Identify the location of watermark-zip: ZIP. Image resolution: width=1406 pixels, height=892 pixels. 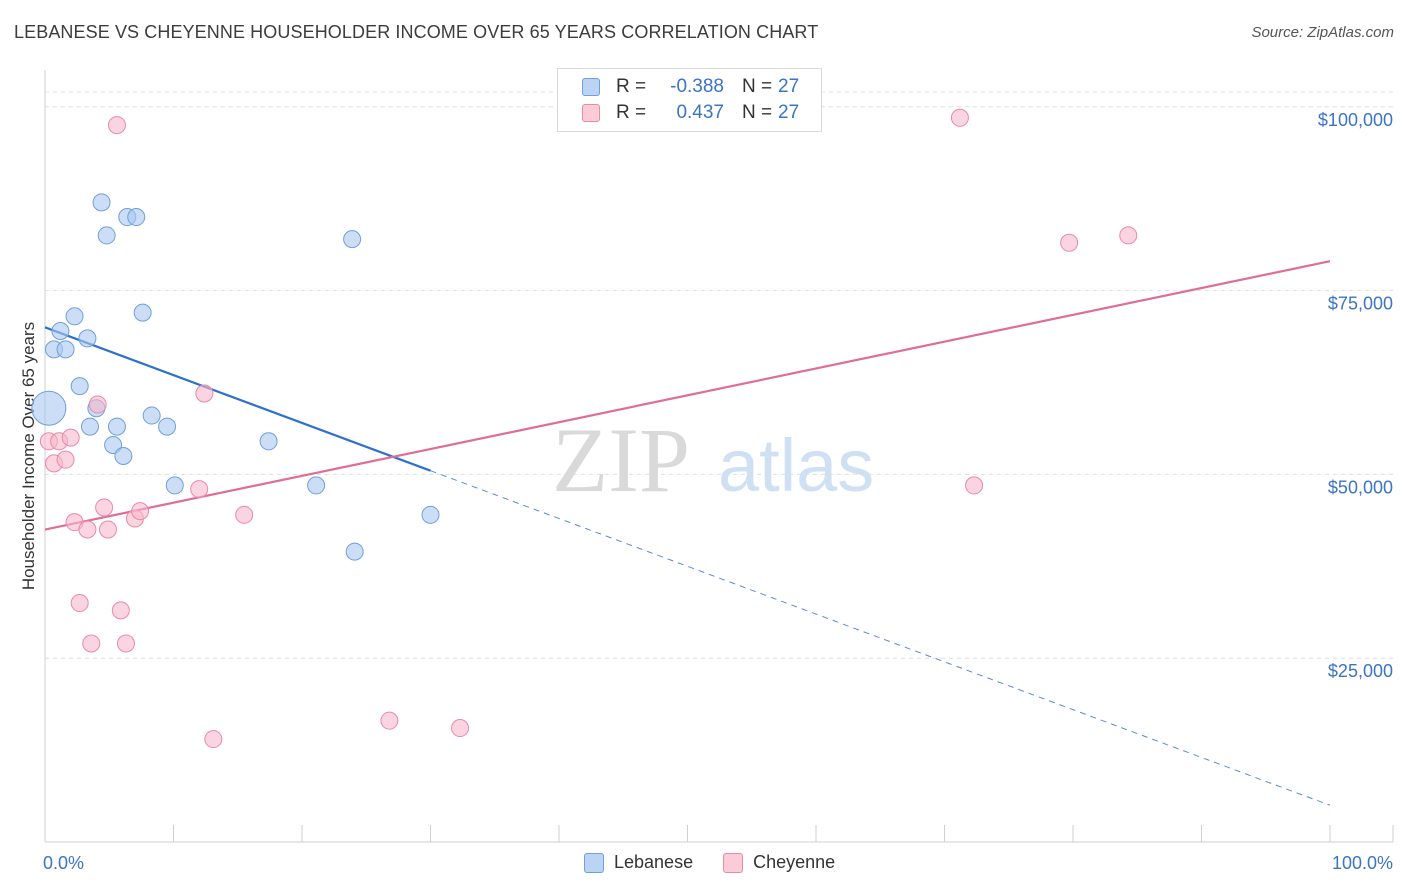
(621, 460).